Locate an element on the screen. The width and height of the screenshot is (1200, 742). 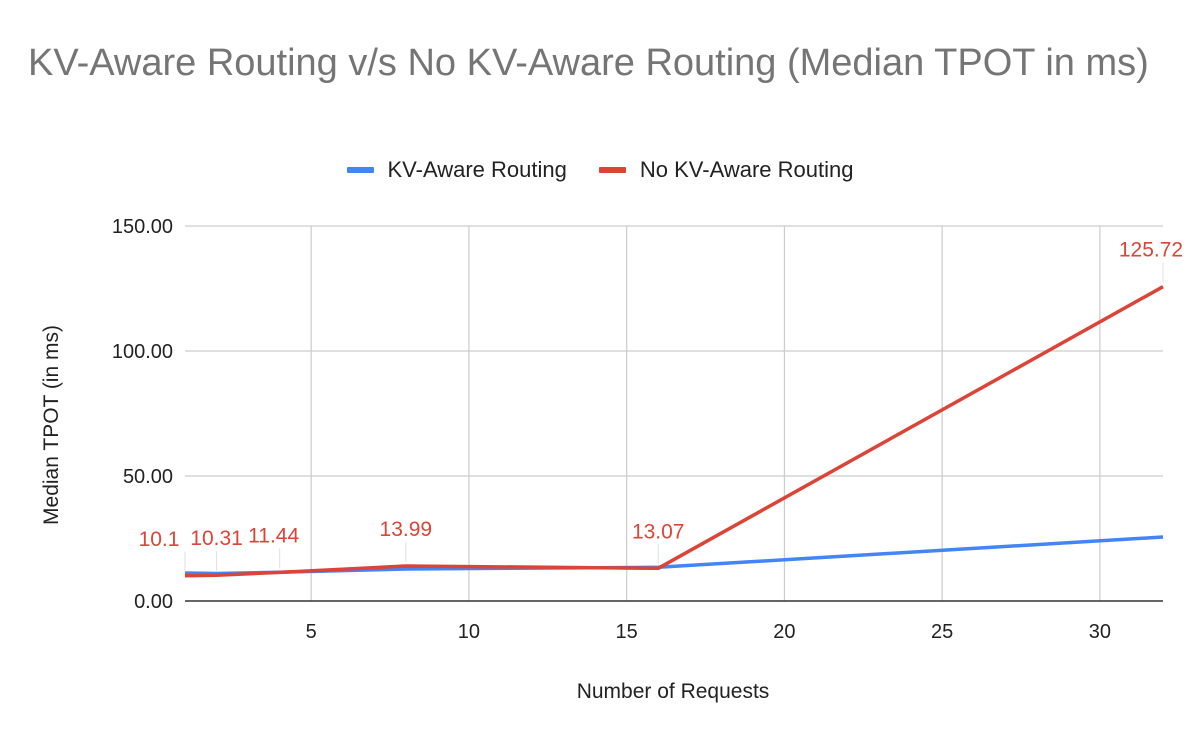
legend-item-kv-aware: KV-Aware Routing is located at coordinates (456, 170).